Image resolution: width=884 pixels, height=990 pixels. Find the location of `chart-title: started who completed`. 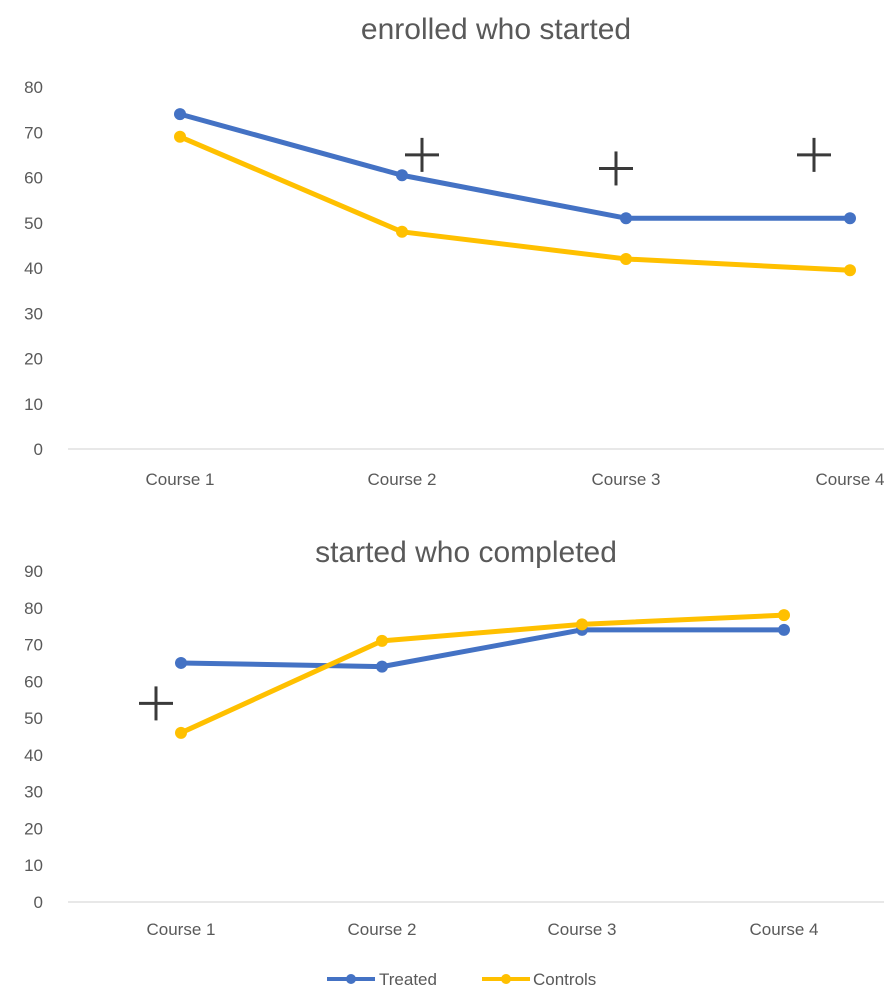

chart-title: started who completed is located at coordinates (466, 552).